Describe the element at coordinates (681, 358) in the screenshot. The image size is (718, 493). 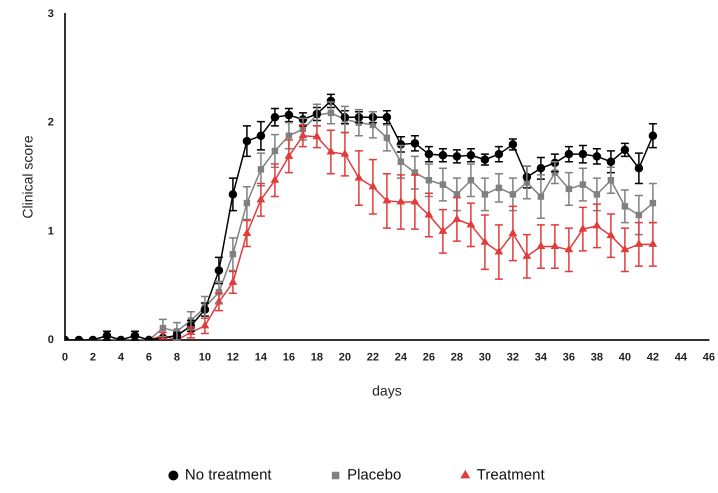
I see `x-tick-label: 44` at that location.